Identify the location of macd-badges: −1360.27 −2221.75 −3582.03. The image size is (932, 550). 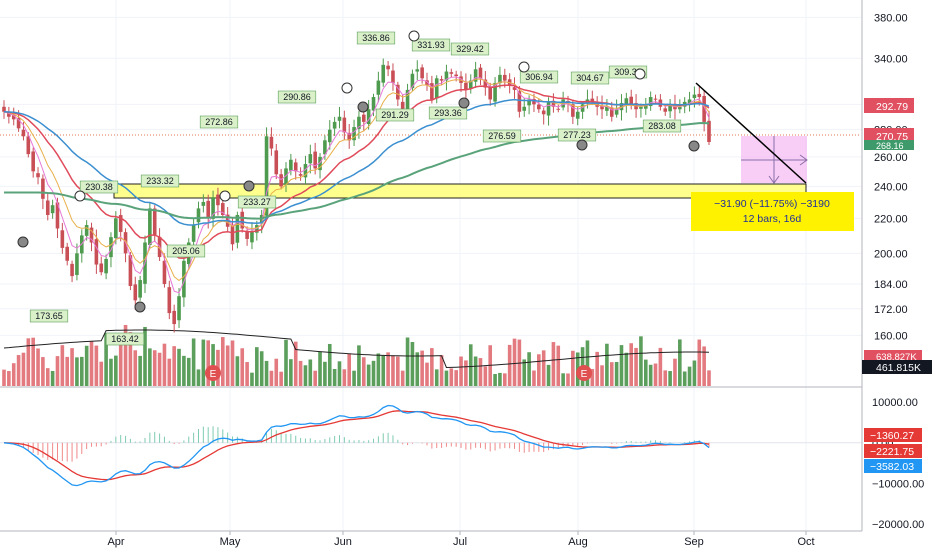
(893, 450).